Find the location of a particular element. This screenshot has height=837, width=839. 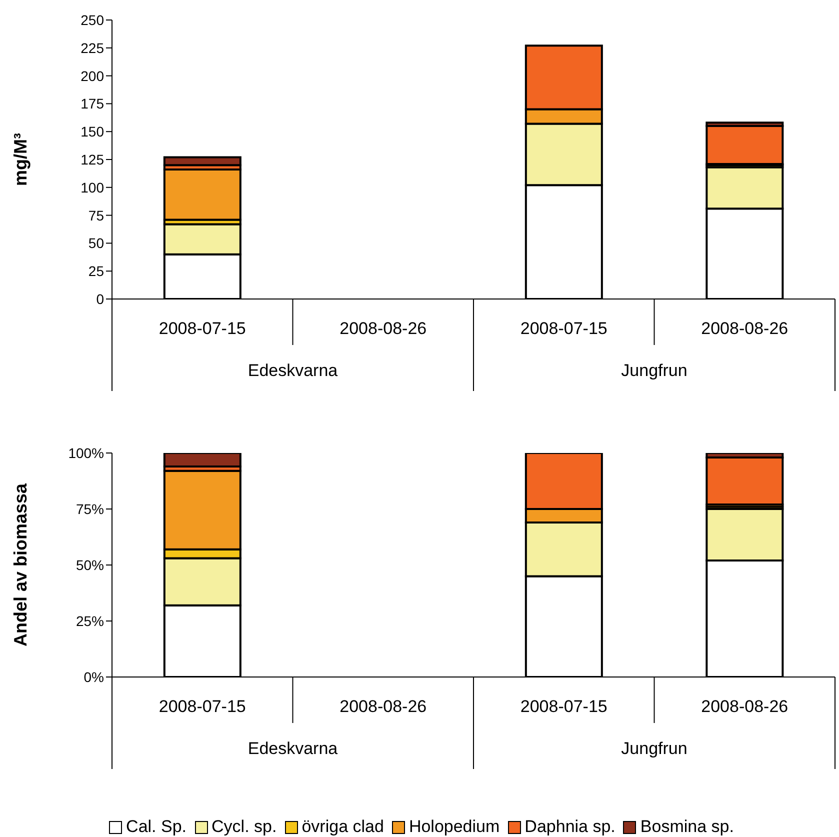

y-tick-label: 0 is located at coordinates (100, 298).